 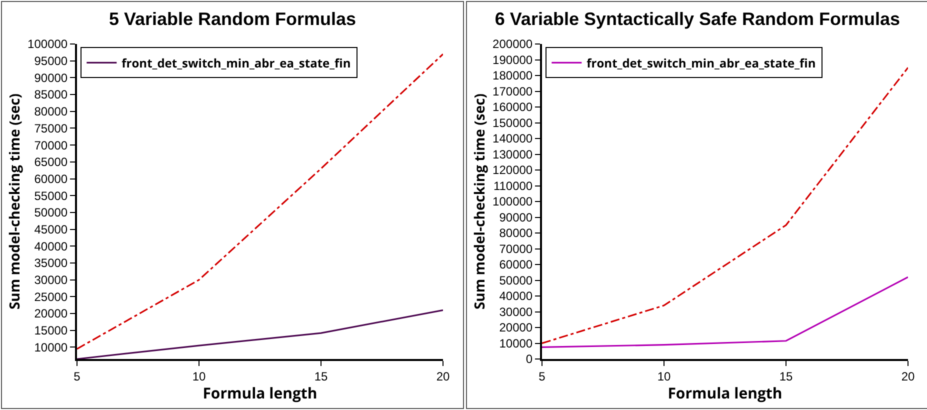 What do you see at coordinates (512, 91) in the screenshot?
I see `y-tick-label: 170000` at bounding box center [512, 91].